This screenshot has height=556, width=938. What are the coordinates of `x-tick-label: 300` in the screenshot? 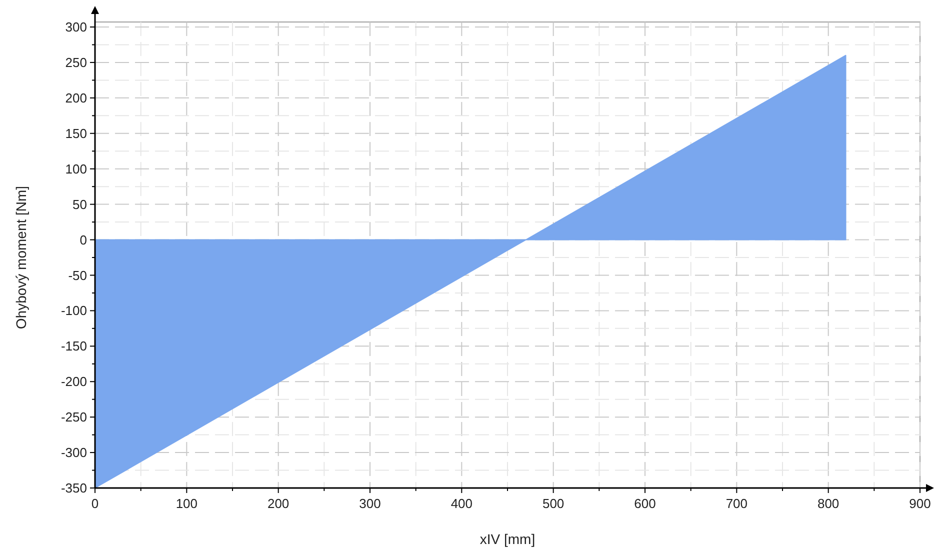 It's located at (370, 503).